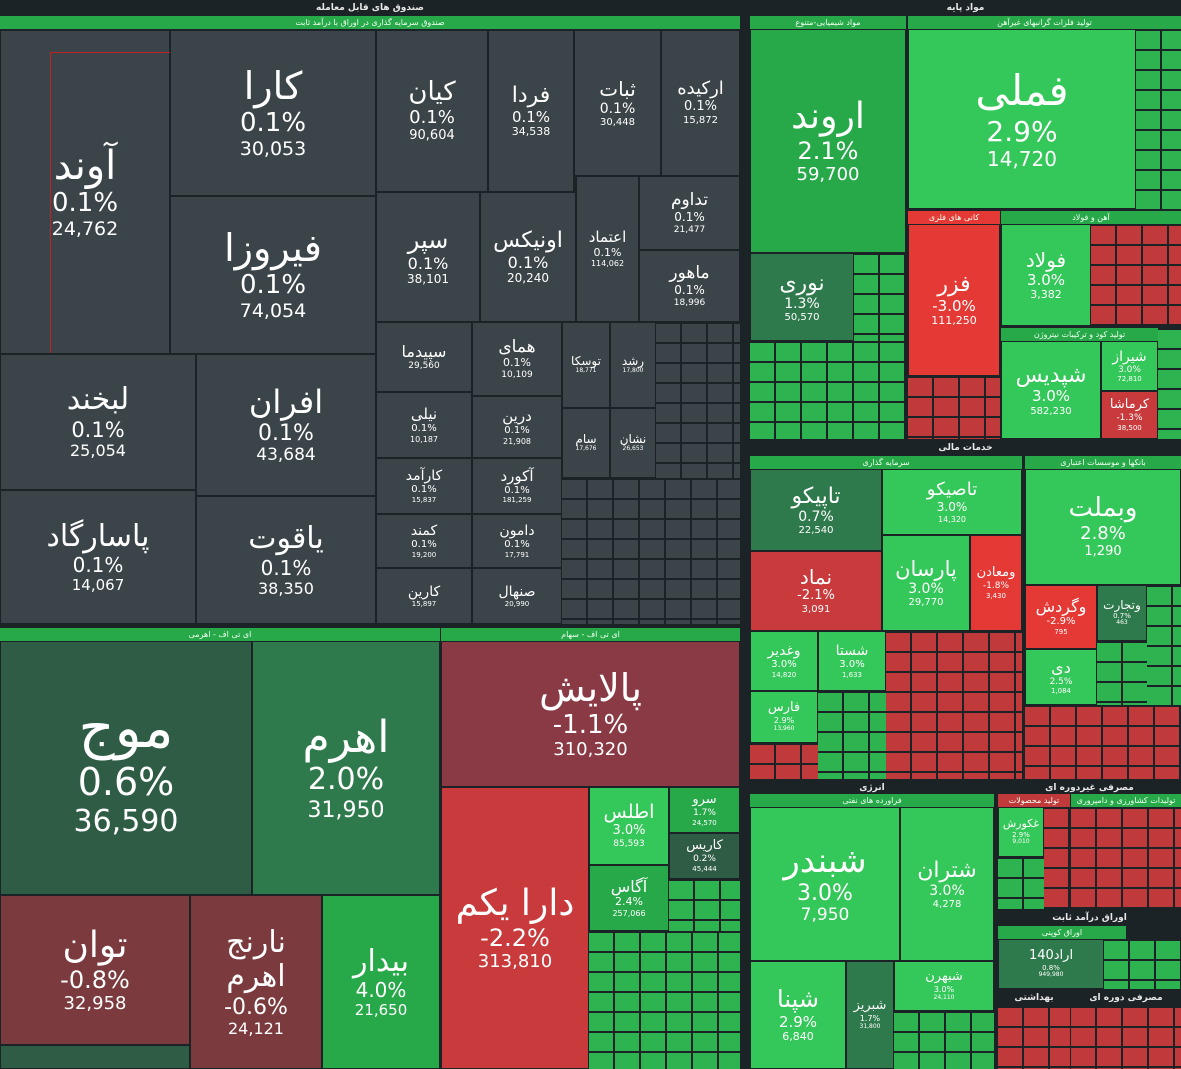  I want to click on tile-faraz: فزر -3.0% 111,250, so click(954, 300).